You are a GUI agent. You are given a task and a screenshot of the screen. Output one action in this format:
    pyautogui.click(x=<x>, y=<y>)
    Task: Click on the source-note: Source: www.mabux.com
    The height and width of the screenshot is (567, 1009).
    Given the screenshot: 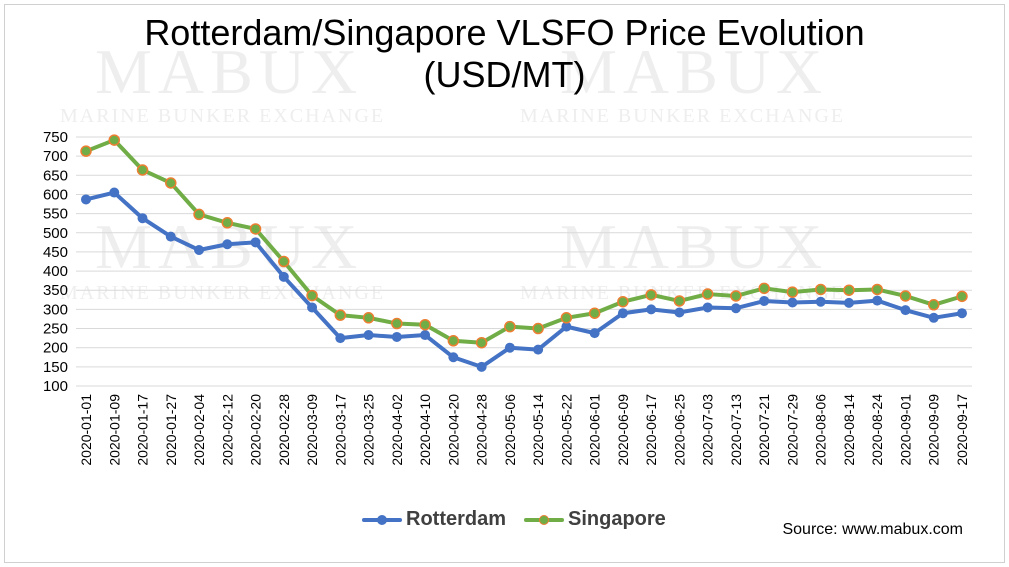 What is the action you would take?
    pyautogui.click(x=872, y=529)
    